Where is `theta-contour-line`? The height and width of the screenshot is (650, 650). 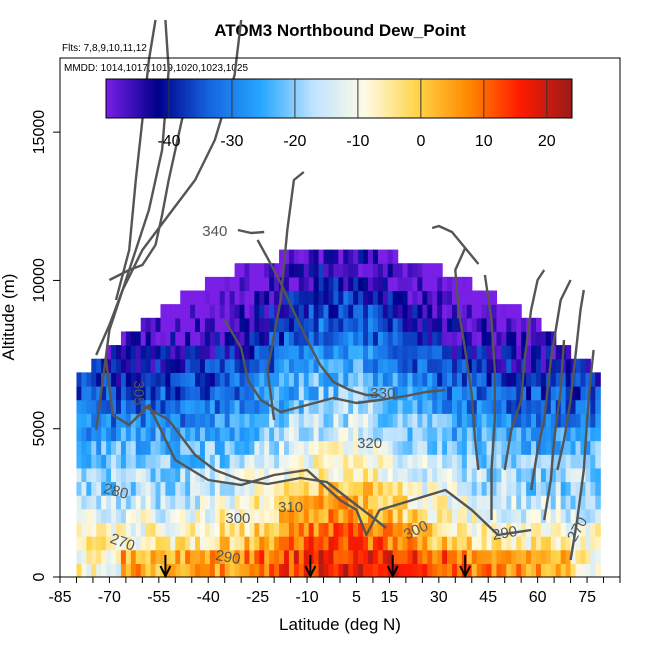 theta-contour-line is located at coordinates (285, 296).